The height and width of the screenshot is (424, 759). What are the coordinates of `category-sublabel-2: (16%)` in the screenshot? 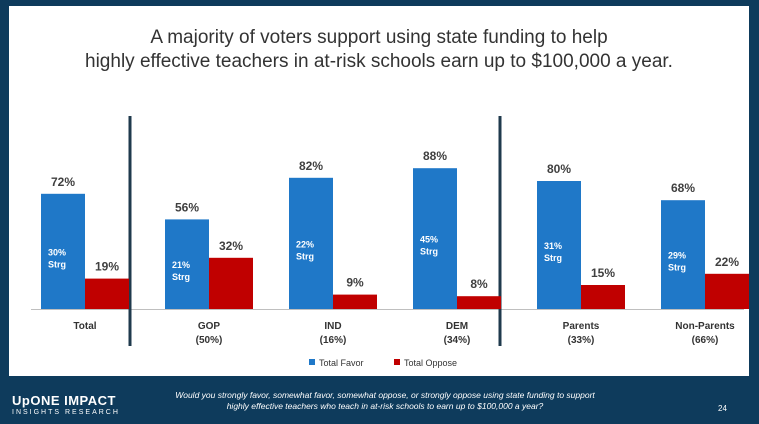 It's located at (333, 340).